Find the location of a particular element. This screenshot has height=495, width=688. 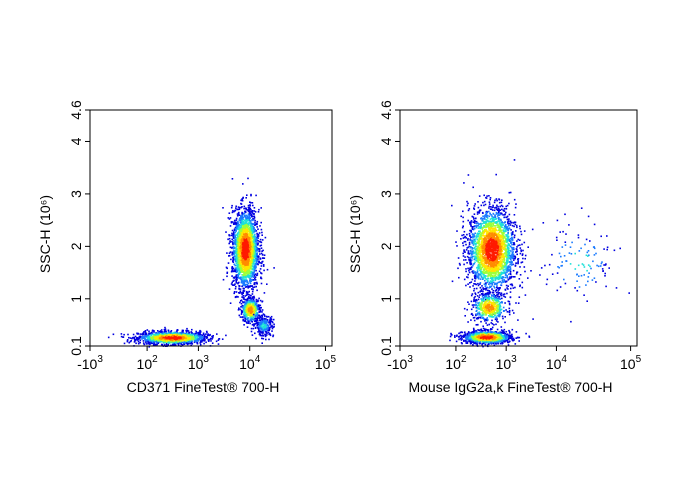

y-tick-label: 4.6 is located at coordinates (76, 110).